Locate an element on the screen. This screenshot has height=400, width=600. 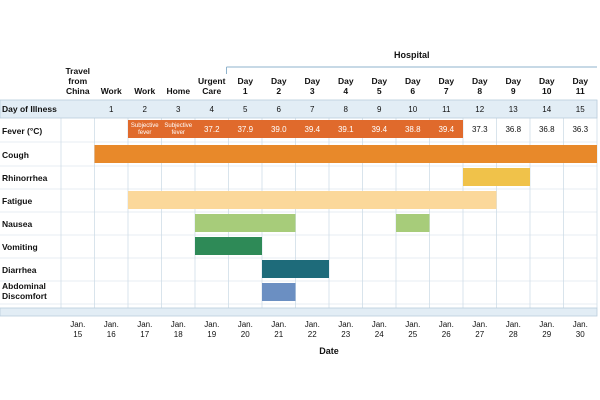
date-tick: Jan. 18 is located at coordinates (178, 329).